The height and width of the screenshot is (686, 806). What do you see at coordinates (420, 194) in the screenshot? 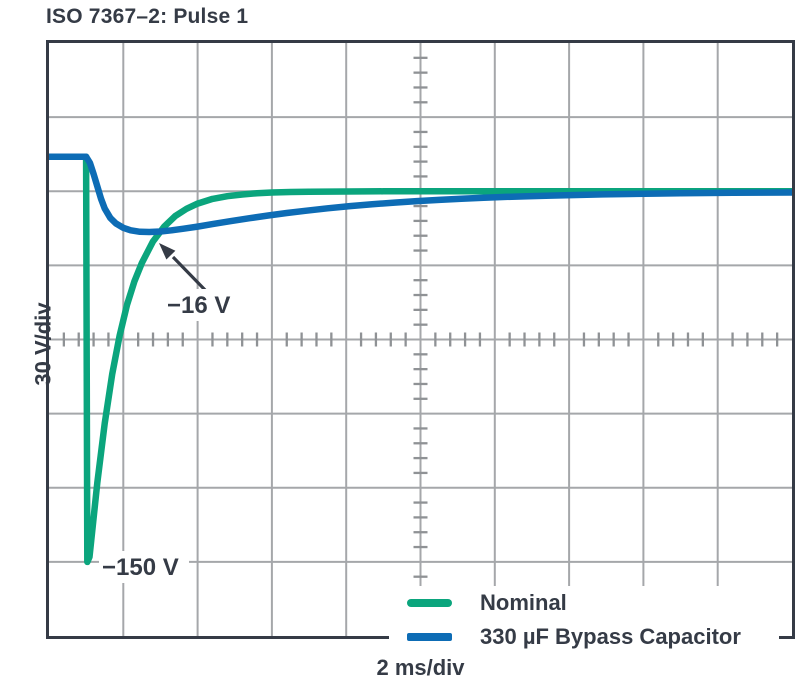
I see `bypass-capacitor-trace` at bounding box center [420, 194].